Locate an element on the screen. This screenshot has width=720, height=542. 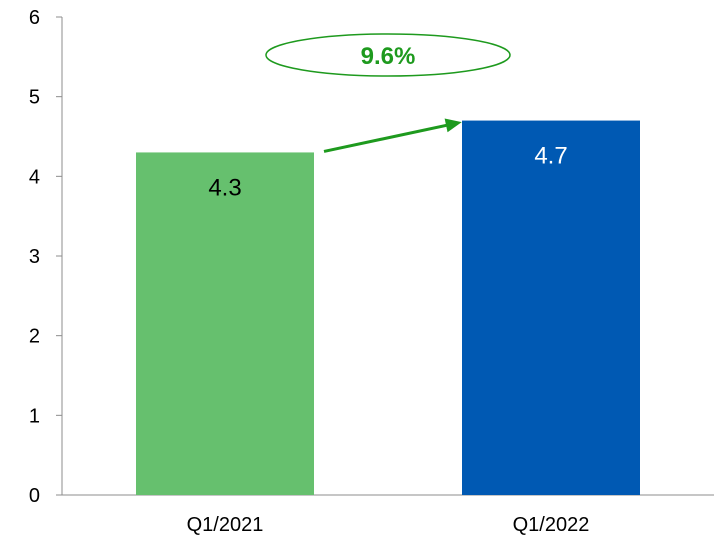
y-tick-label: 3 is located at coordinates (34, 257).